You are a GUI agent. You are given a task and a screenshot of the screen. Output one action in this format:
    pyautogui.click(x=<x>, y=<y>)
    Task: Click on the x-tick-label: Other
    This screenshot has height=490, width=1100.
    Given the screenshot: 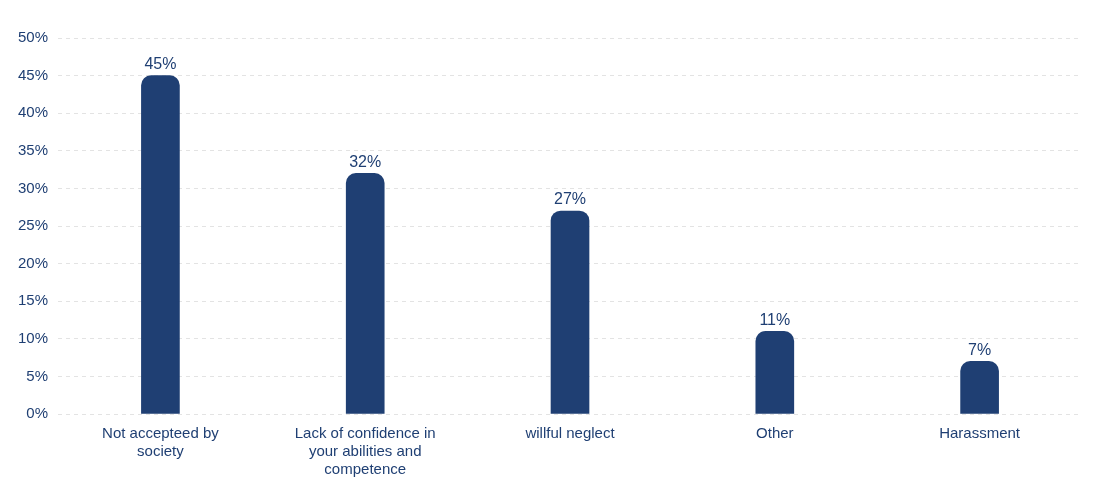 What is the action you would take?
    pyautogui.click(x=775, y=433)
    